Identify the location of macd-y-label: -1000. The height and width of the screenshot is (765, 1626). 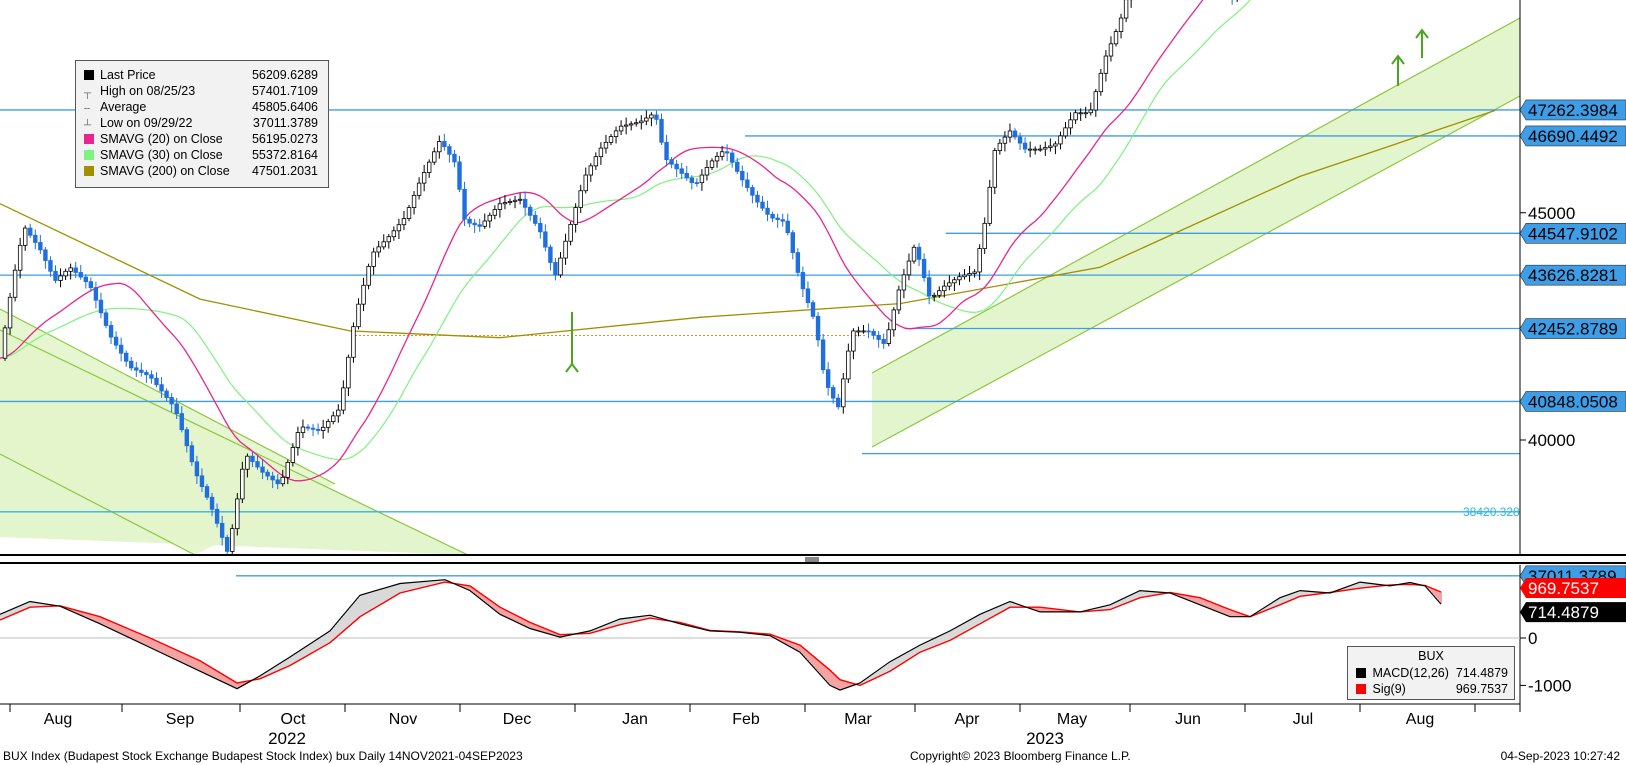
(1549, 685).